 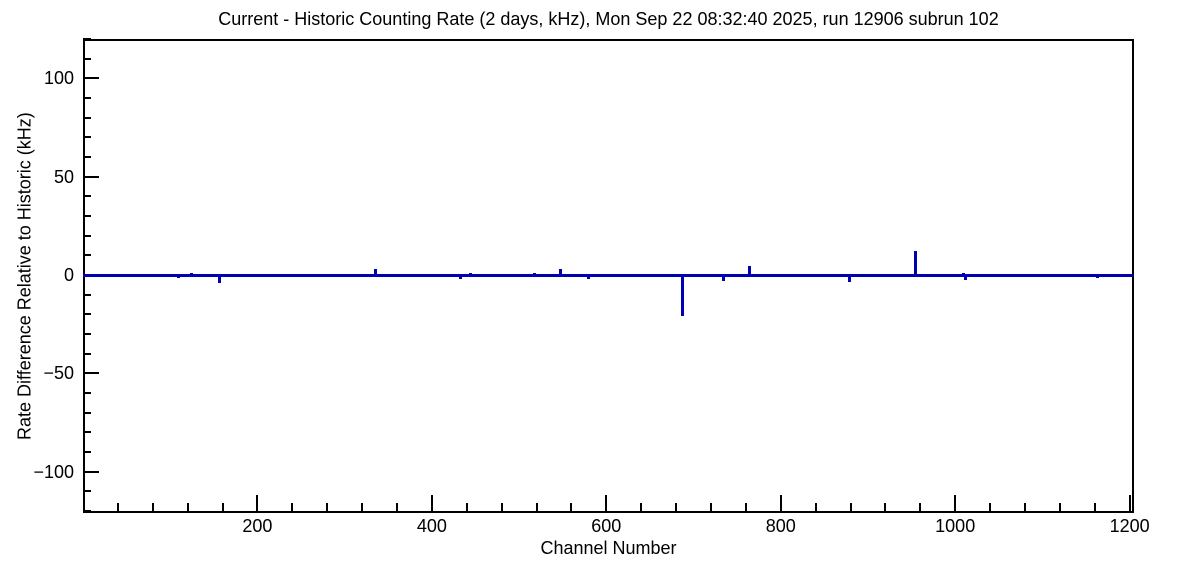 What do you see at coordinates (53, 471) in the screenshot?
I see `y-tick-label: −100` at bounding box center [53, 471].